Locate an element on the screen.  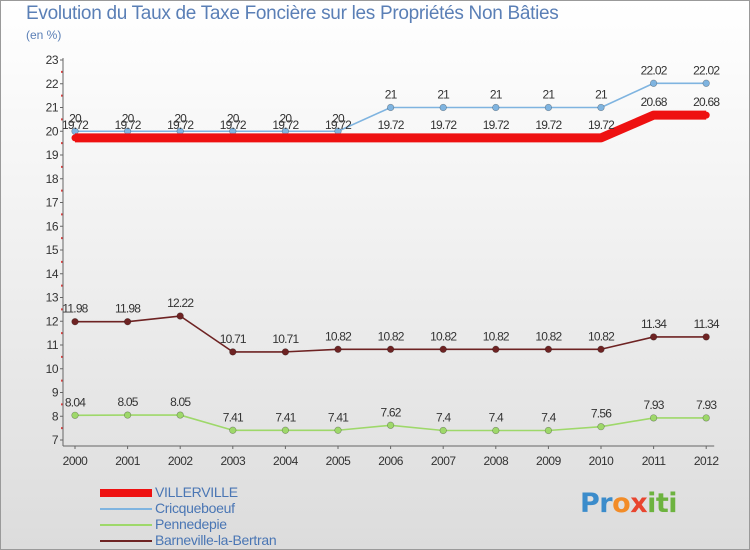
data-label-barneville-la-bertran: 12.22 is located at coordinates (180, 303).